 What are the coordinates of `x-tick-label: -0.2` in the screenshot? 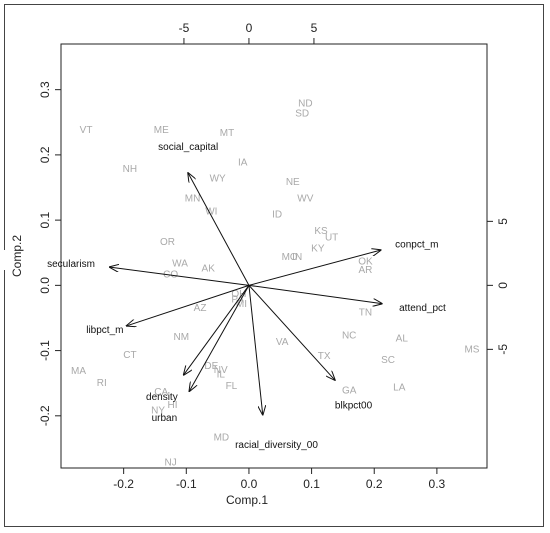 It's located at (123, 484).